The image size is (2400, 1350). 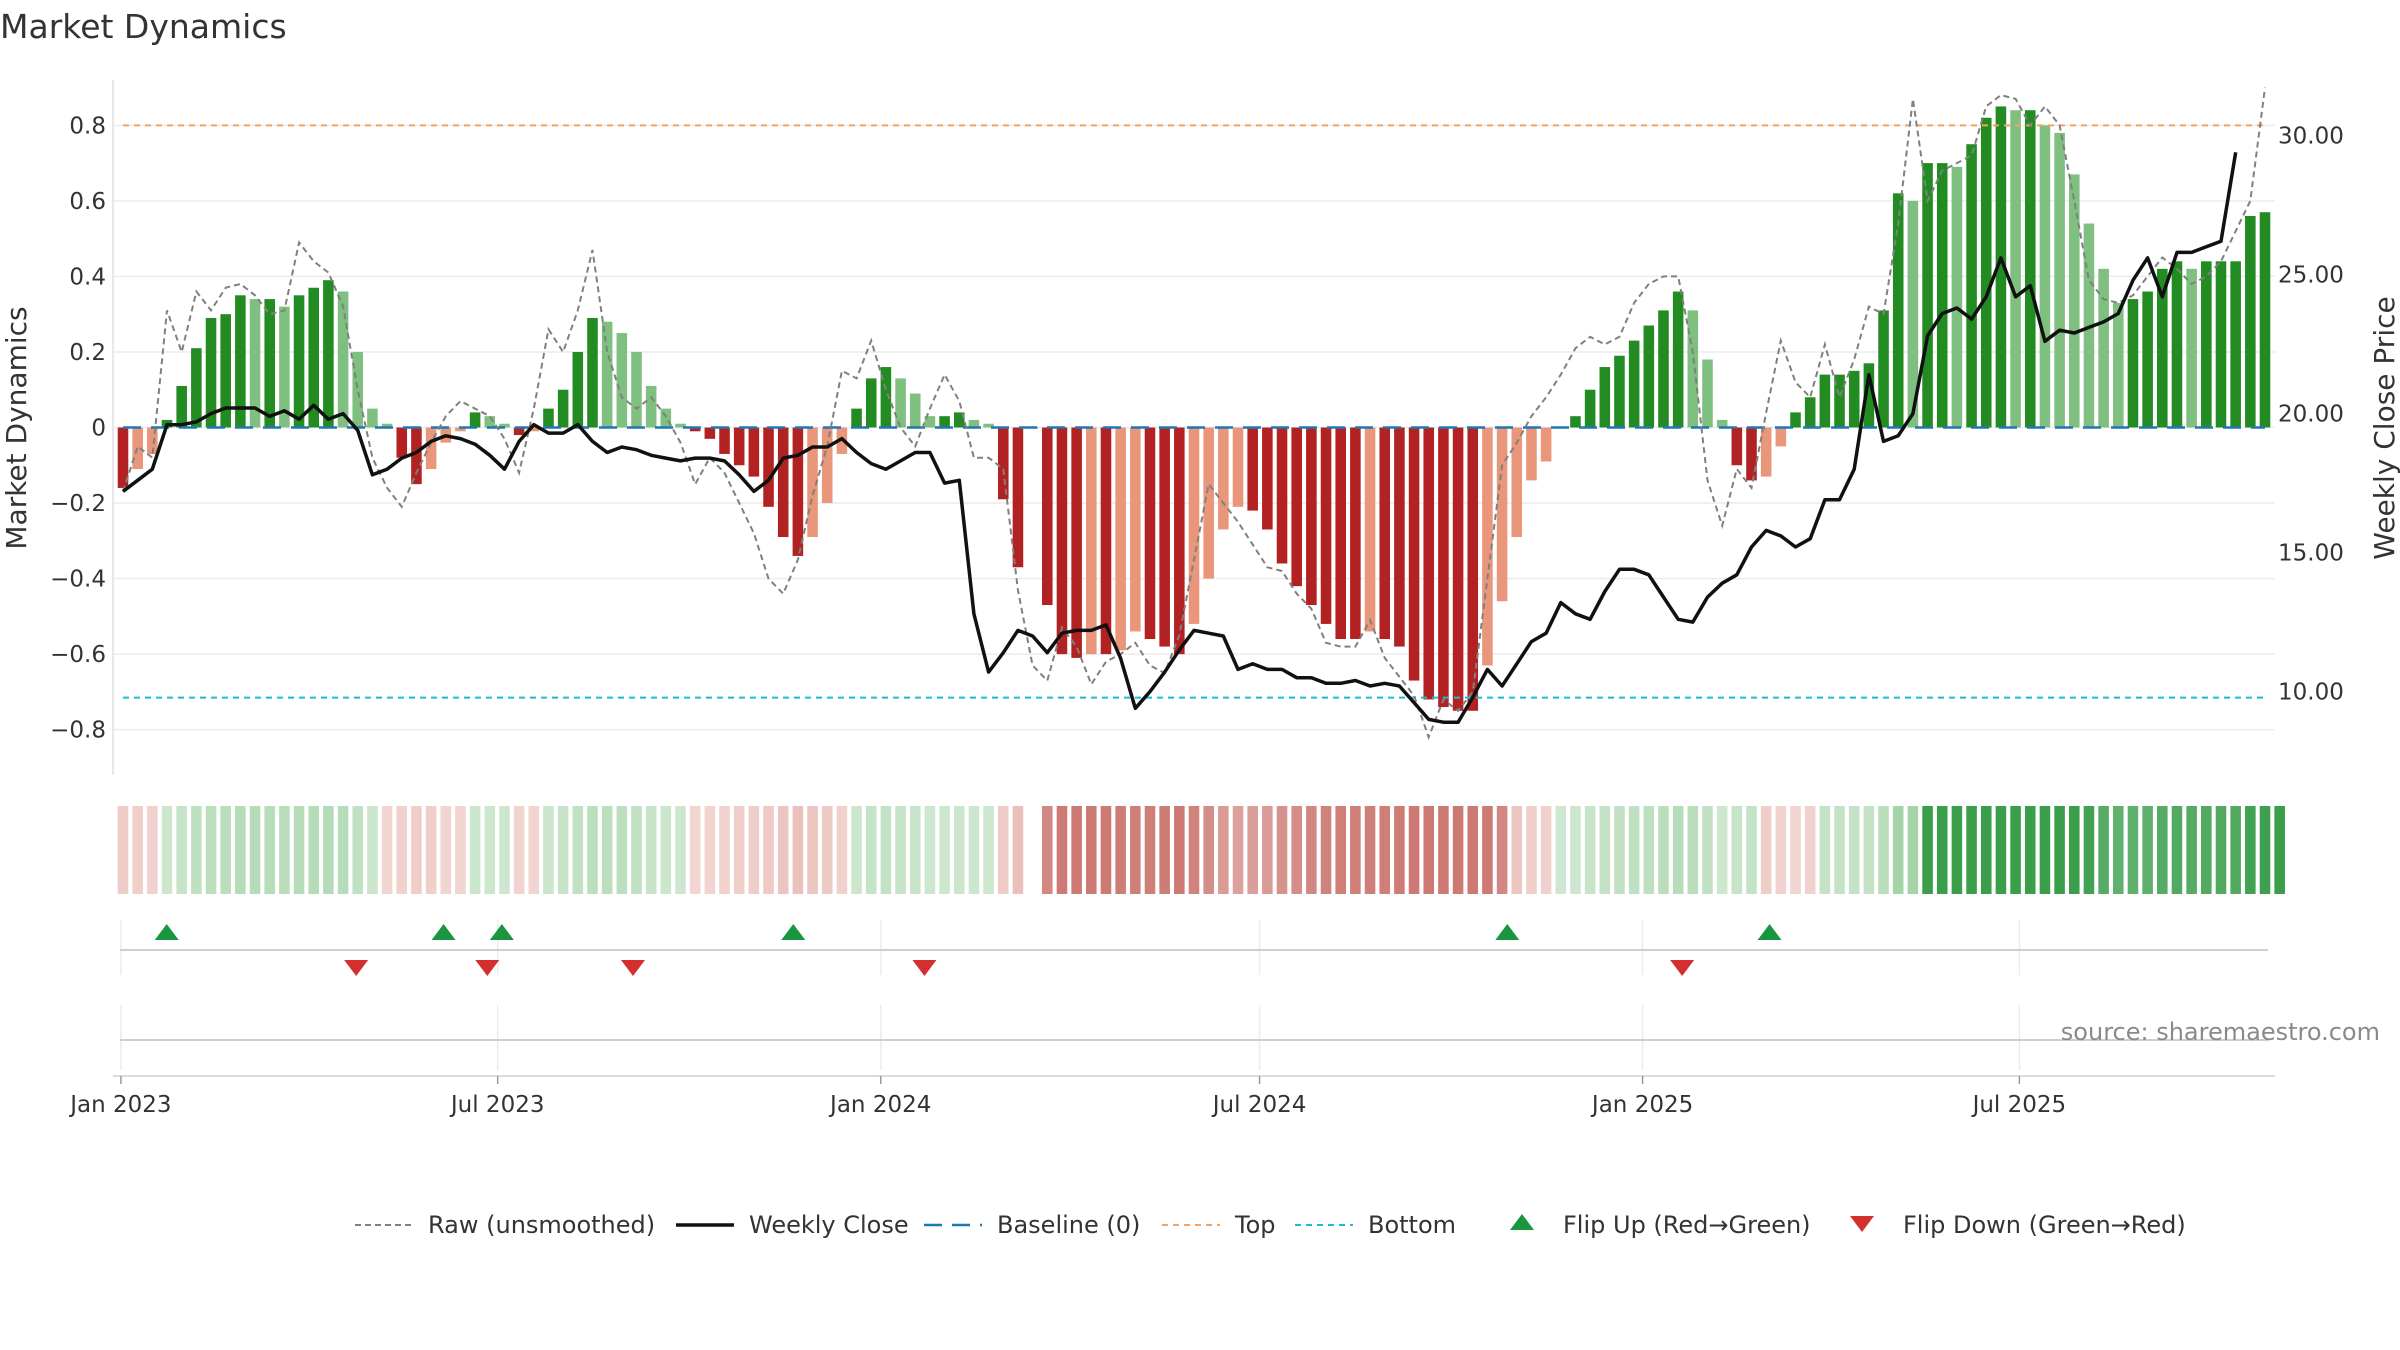 What do you see at coordinates (1032, 1225) in the screenshot?
I see `legend-item-baseline: Baseline (0)` at bounding box center [1032, 1225].